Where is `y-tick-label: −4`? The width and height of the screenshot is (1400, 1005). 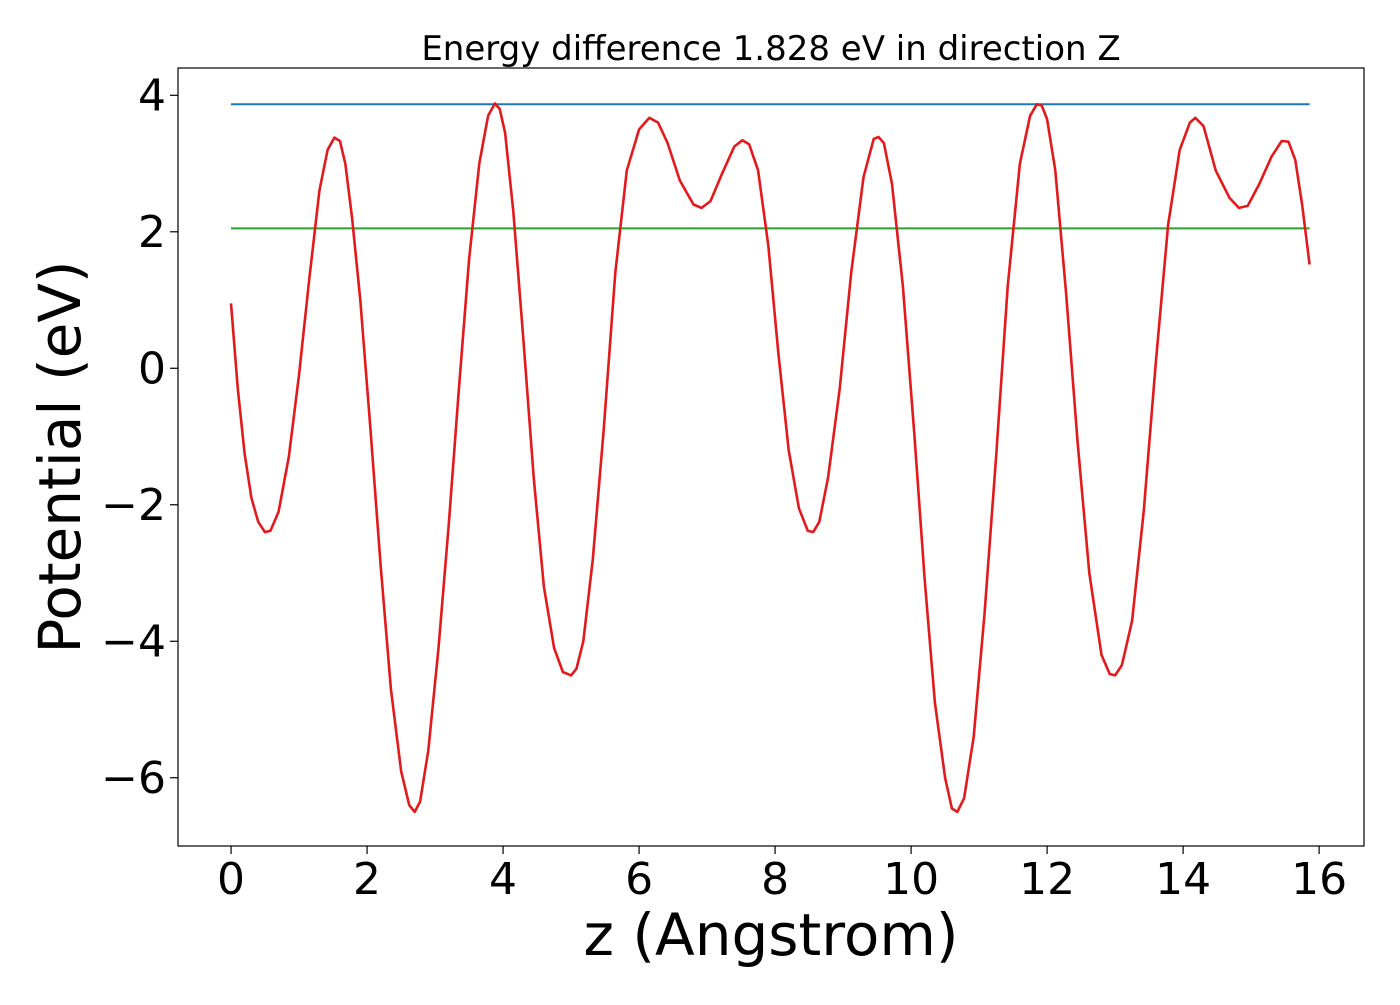 y-tick-label: −4 is located at coordinates (133, 641).